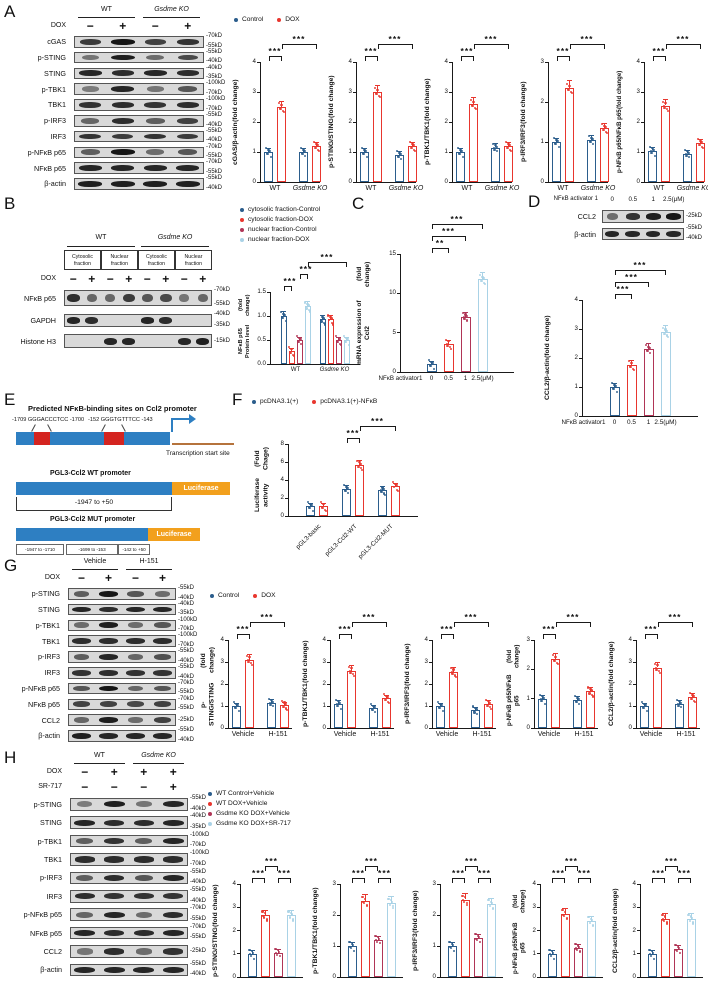  I want to click on protein-label: STING, so click(51, 823).